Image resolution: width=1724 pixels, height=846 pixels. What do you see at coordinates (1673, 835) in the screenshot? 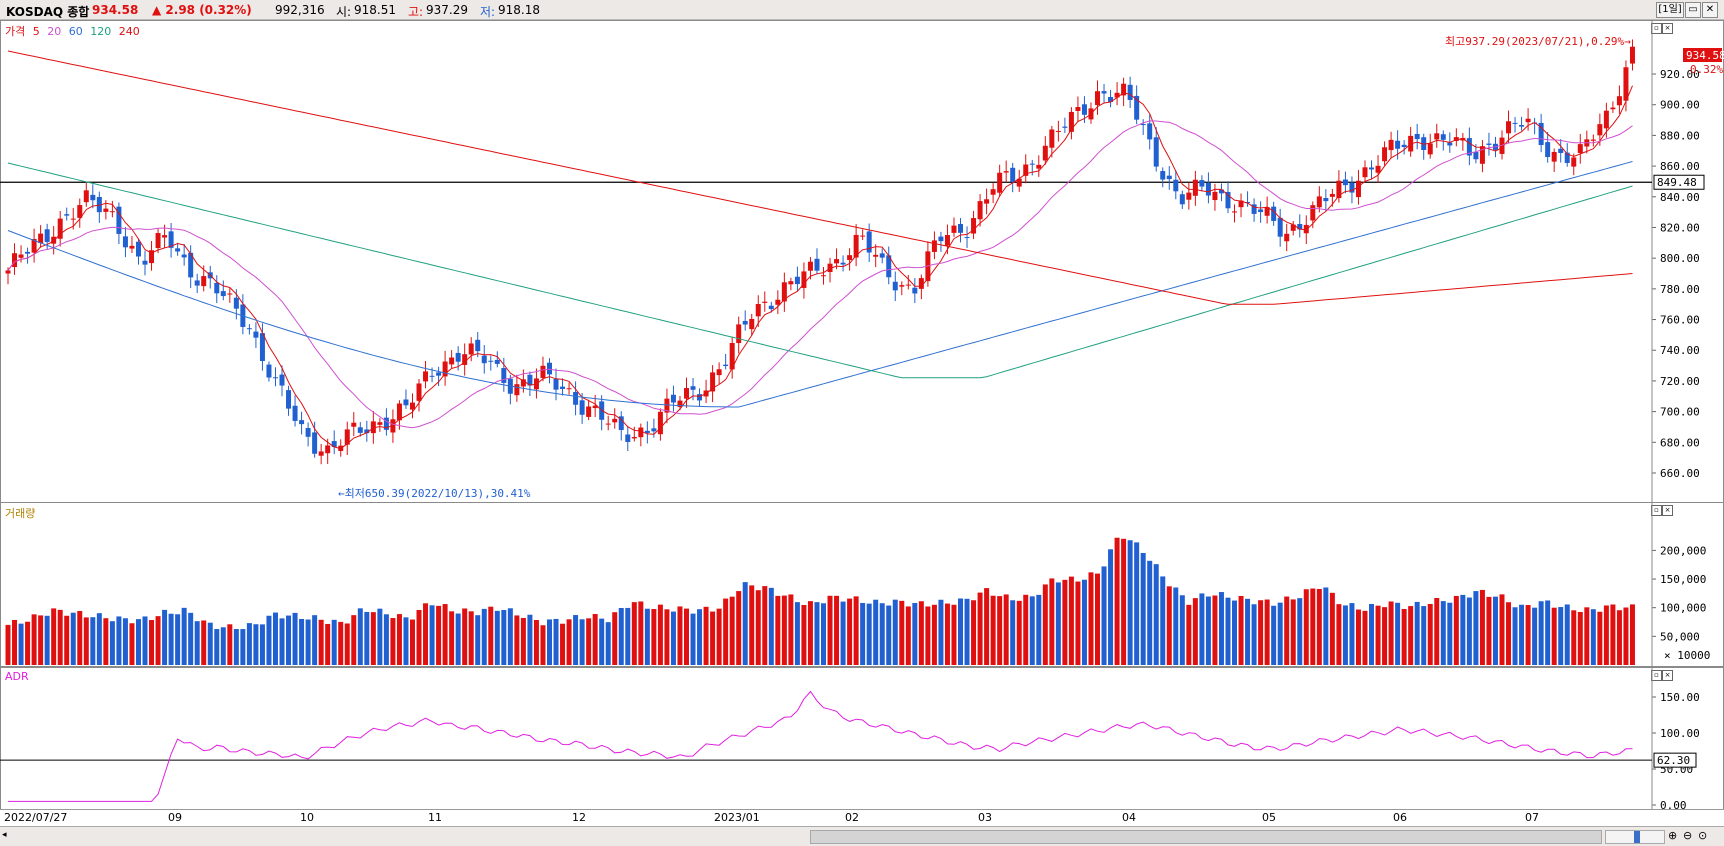
I see `zoom-in-icon: ⊕` at bounding box center [1673, 835].